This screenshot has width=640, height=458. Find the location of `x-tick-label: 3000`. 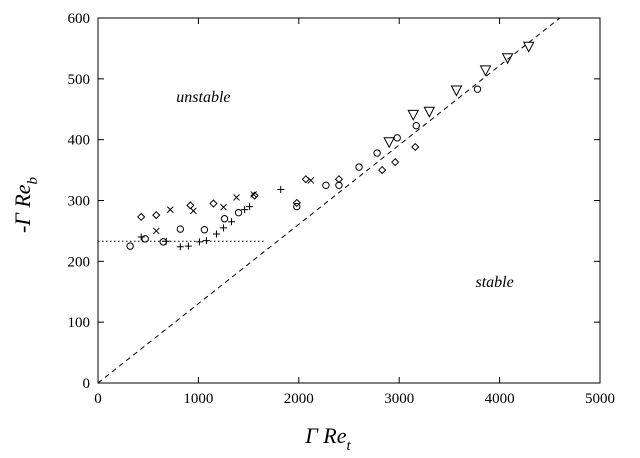

x-tick-label: 3000 is located at coordinates (399, 399).